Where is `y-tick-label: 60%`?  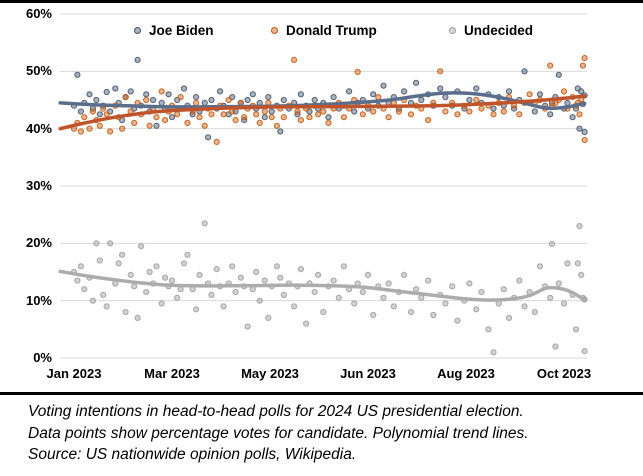
y-tick-label: 60% is located at coordinates (38, 13).